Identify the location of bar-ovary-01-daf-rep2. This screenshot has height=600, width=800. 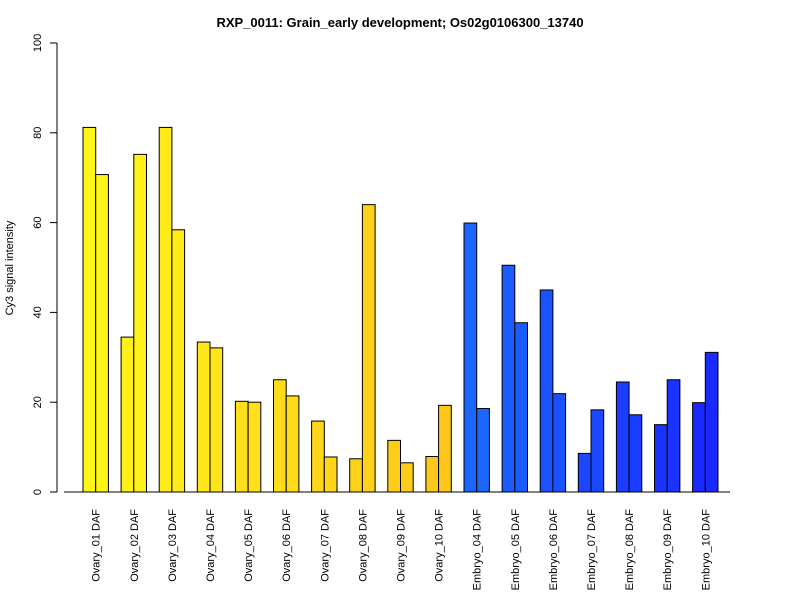
(102, 333).